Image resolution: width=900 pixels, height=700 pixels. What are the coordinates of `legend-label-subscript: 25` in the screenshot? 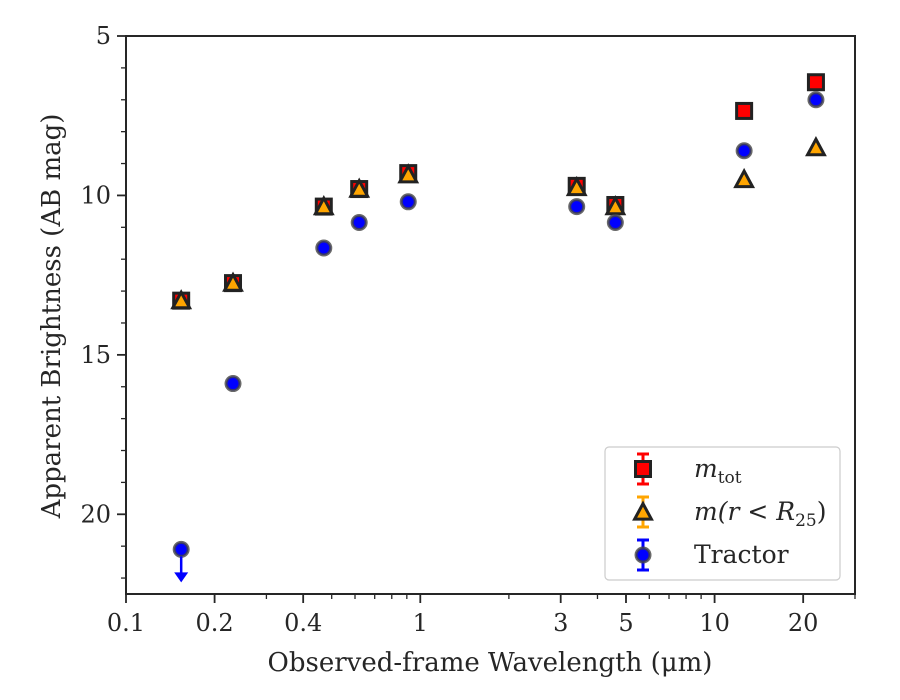 It's located at (806, 521).